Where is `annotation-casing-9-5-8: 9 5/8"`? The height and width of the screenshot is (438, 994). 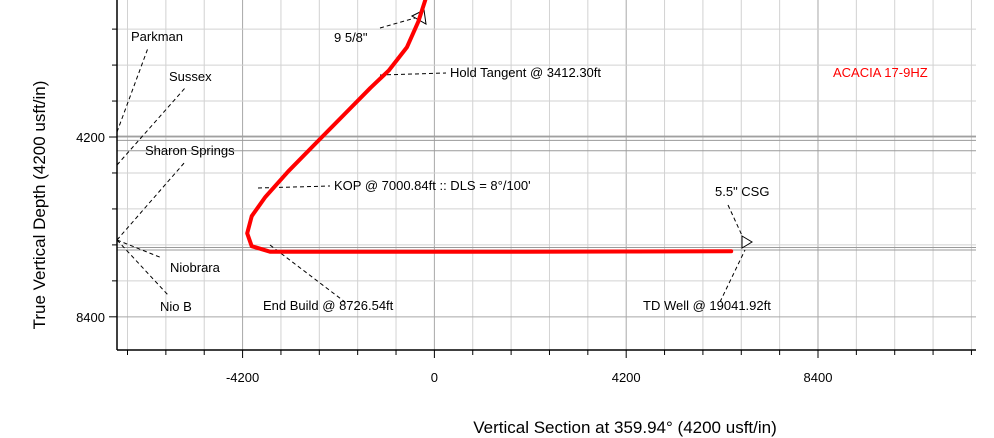
annotation-casing-9-5-8: 9 5/8" is located at coordinates (351, 37).